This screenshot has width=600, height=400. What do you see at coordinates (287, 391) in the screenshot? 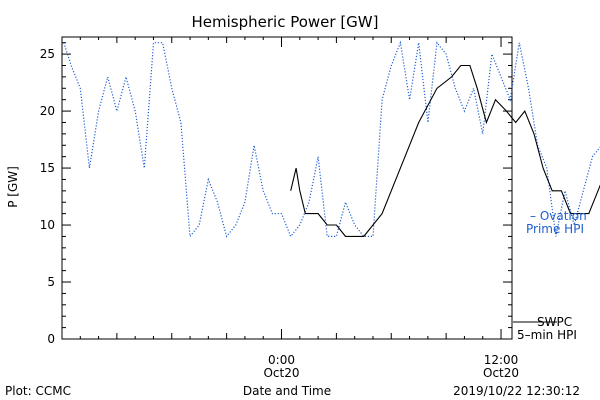
I see `x-axis-label: Date and Time` at bounding box center [287, 391].